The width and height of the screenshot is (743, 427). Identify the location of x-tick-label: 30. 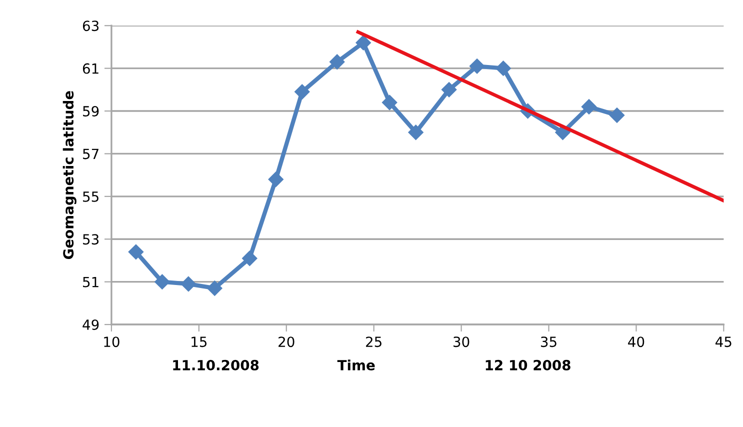
(462, 342).